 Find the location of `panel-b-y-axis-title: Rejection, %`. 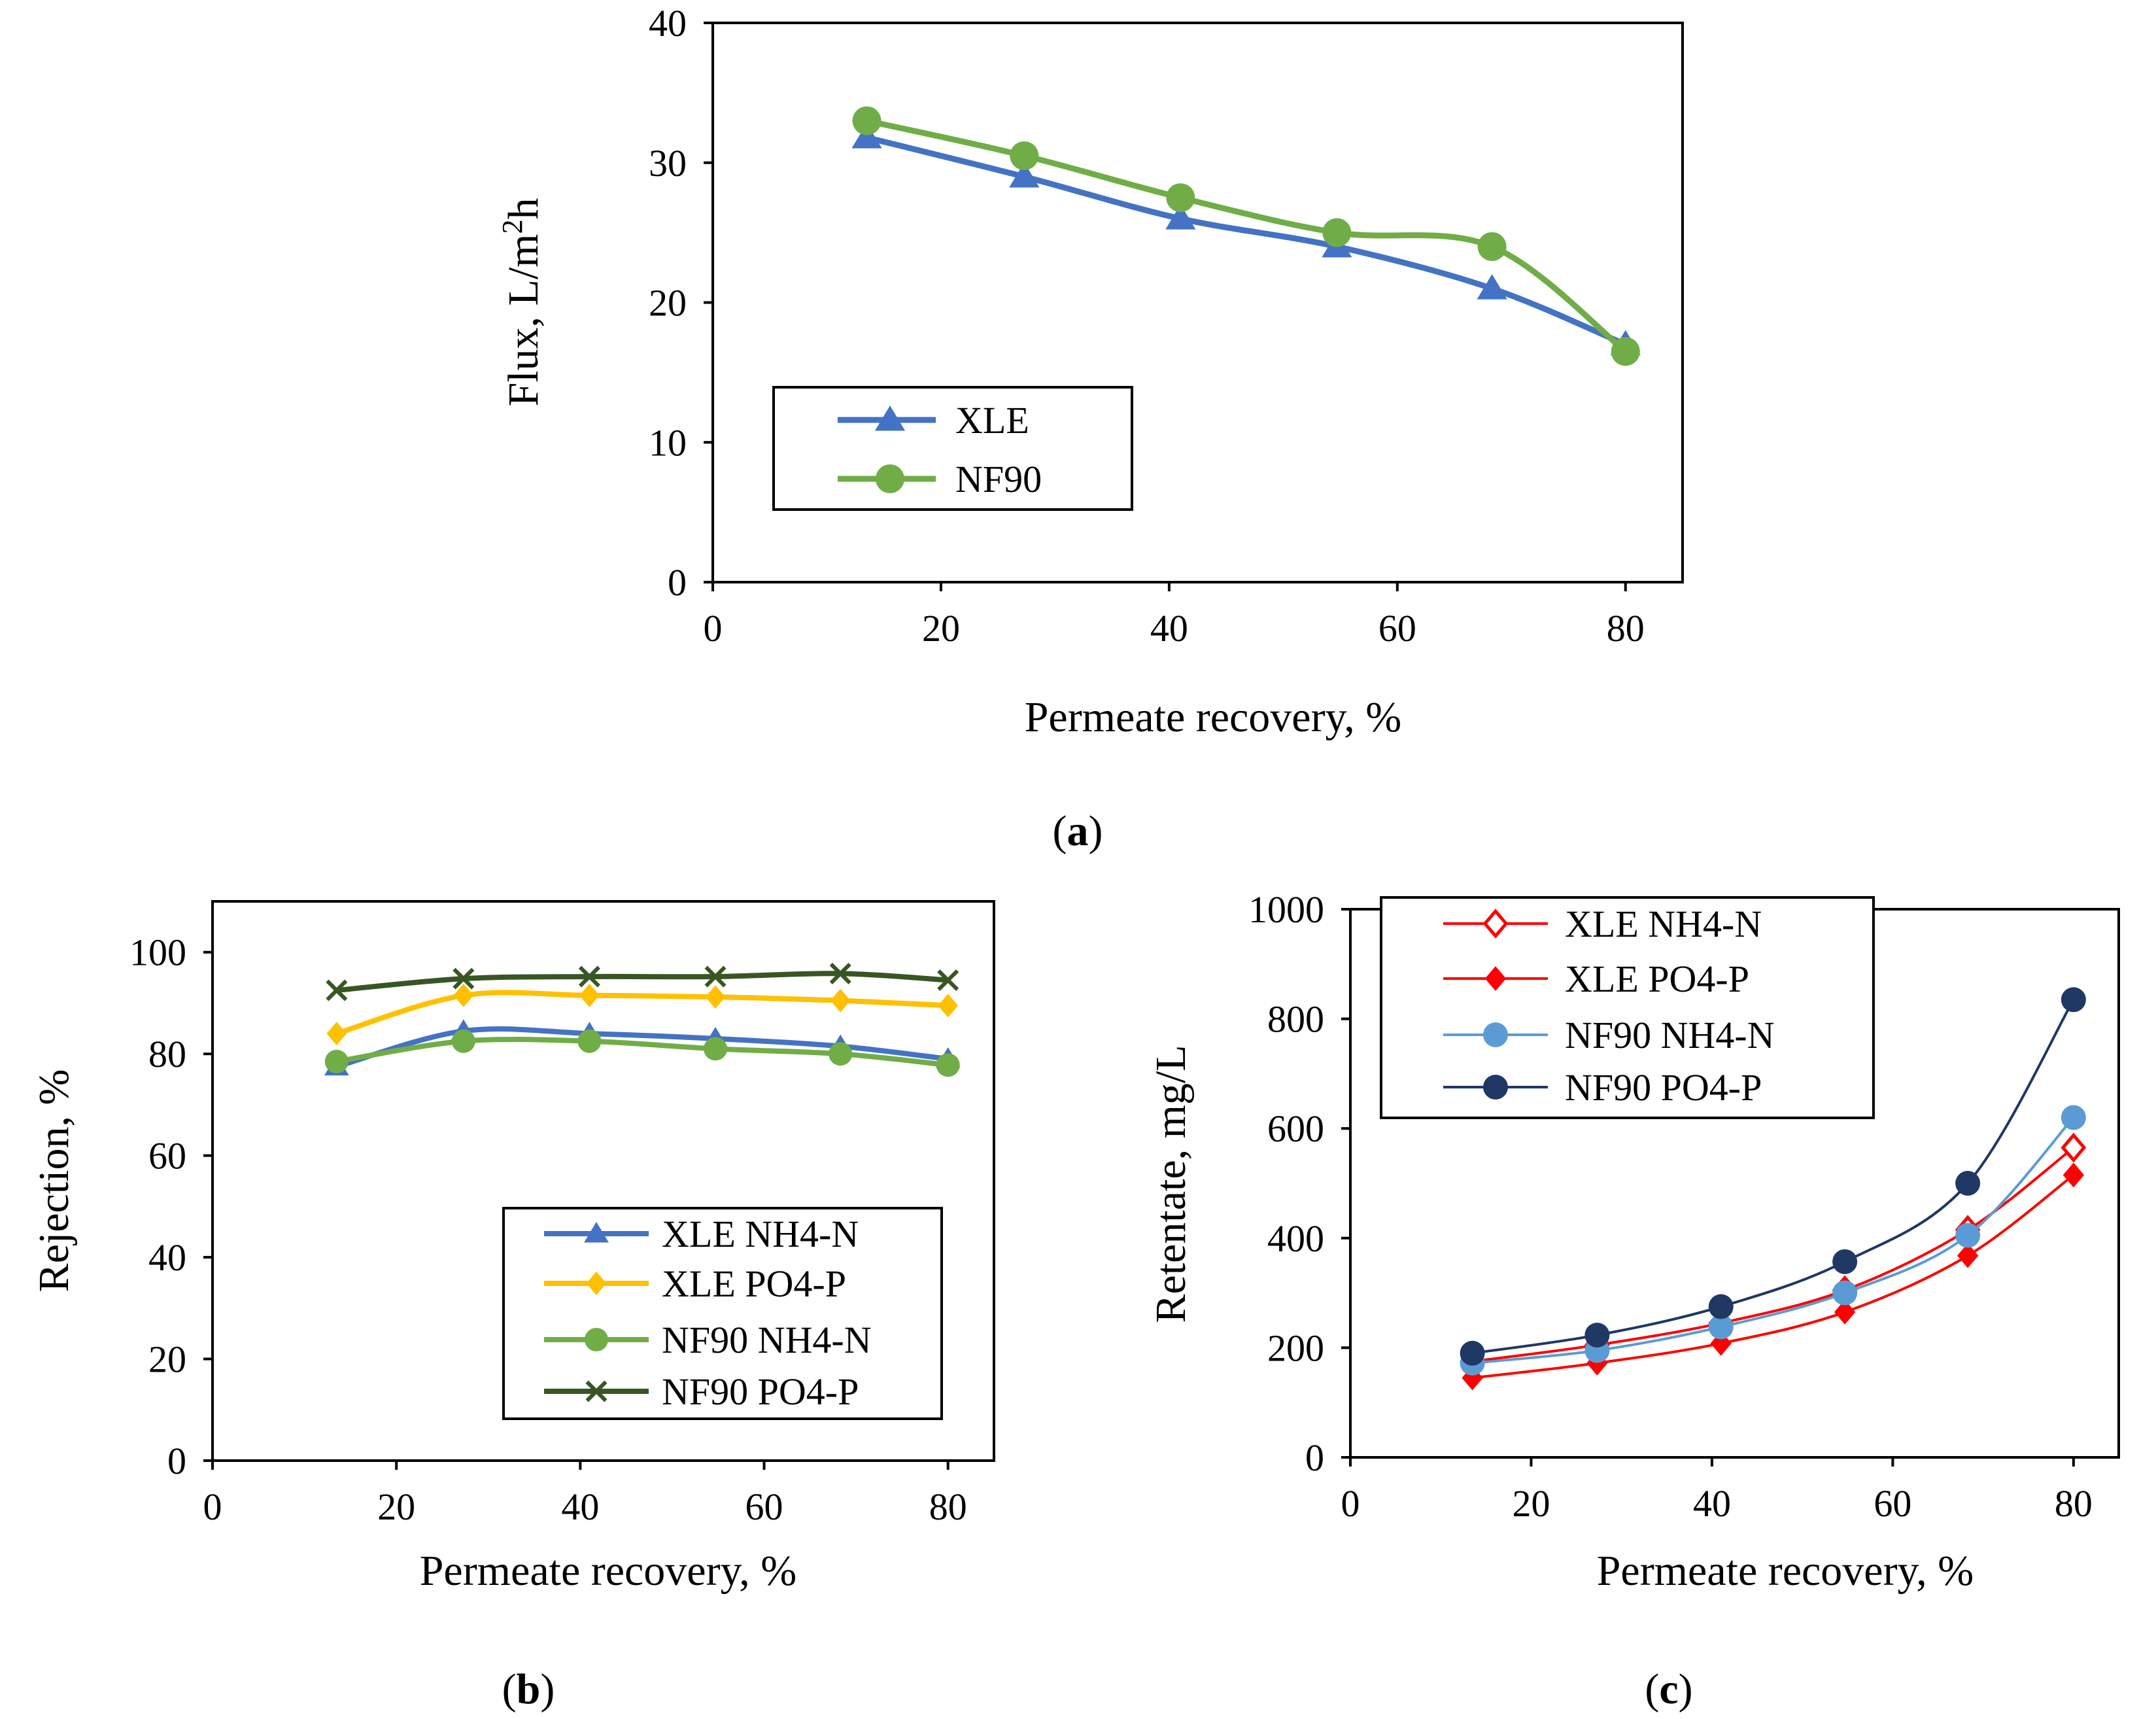

panel-b-y-axis-title: Rejection, % is located at coordinates (54, 1181).